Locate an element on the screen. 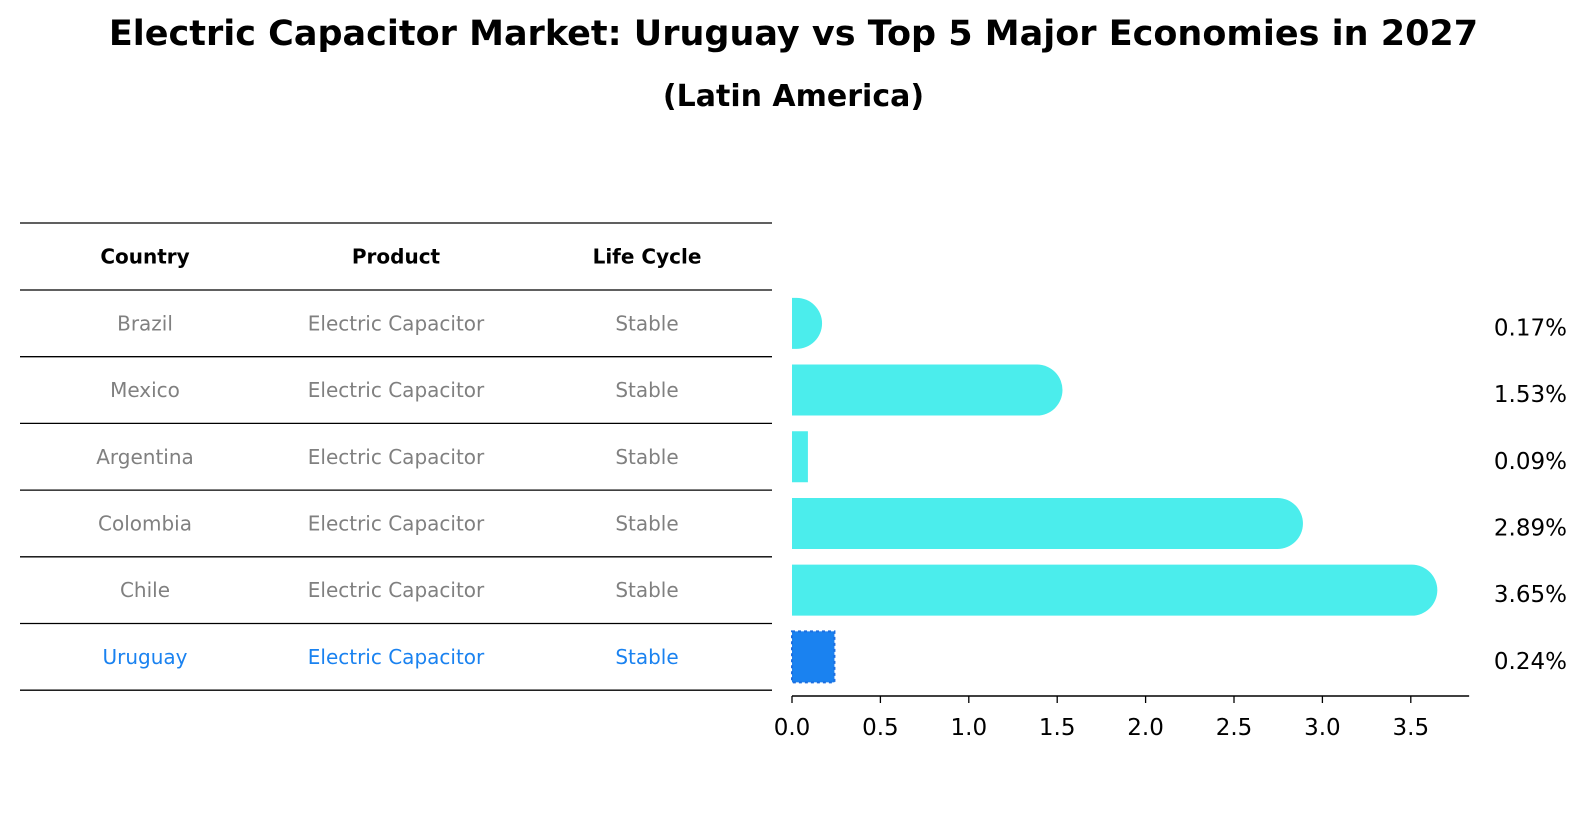  bar-value-label: 2.89% is located at coordinates (1530, 528).